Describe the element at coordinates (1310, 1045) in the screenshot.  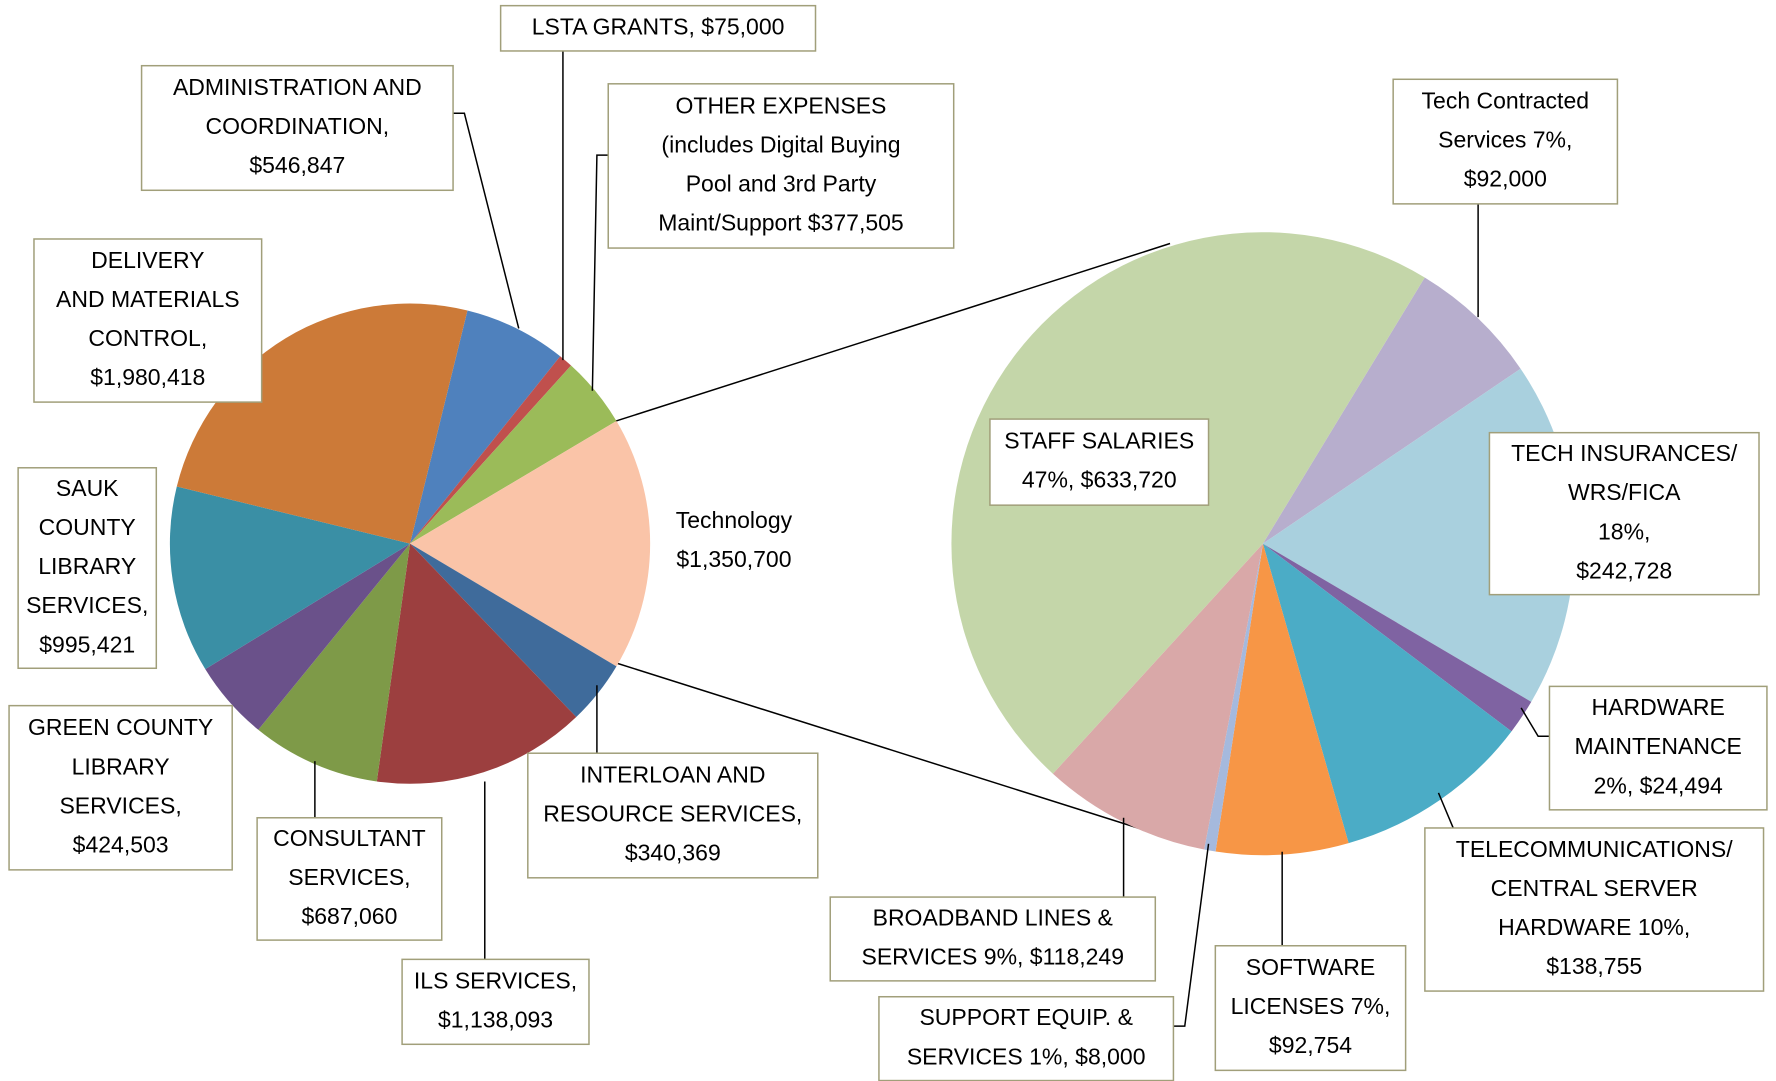
I see `data-label: $92,754` at that location.